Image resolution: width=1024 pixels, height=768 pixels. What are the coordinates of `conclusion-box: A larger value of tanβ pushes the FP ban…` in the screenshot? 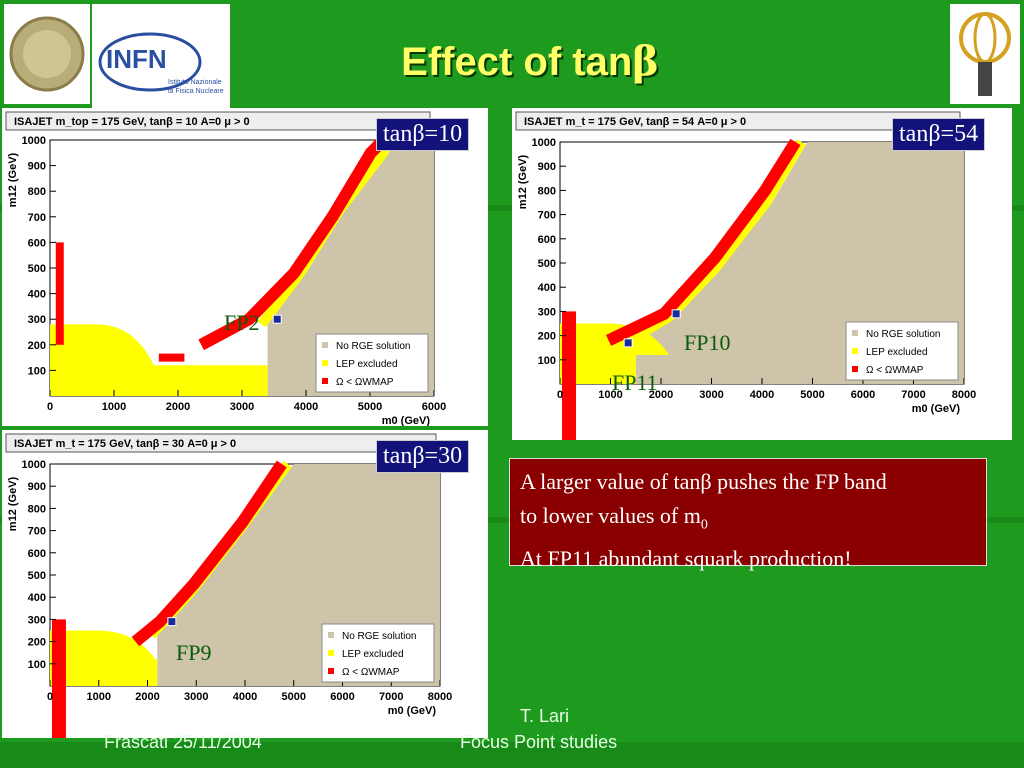 It's located at (748, 514).